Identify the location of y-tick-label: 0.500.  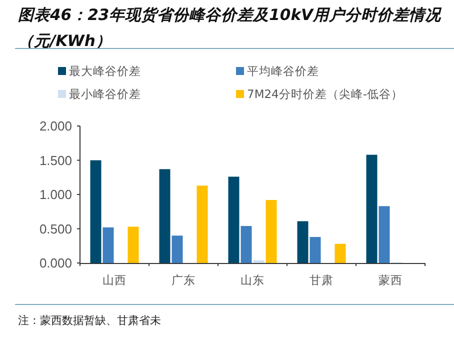
(55, 228).